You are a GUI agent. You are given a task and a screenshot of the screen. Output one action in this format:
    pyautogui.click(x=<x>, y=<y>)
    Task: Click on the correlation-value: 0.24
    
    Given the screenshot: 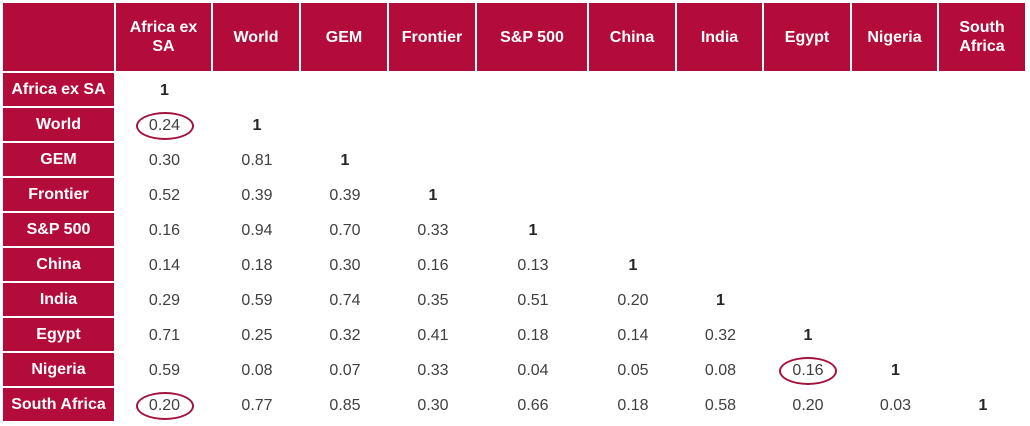 What is the action you would take?
    pyautogui.click(x=164, y=125)
    